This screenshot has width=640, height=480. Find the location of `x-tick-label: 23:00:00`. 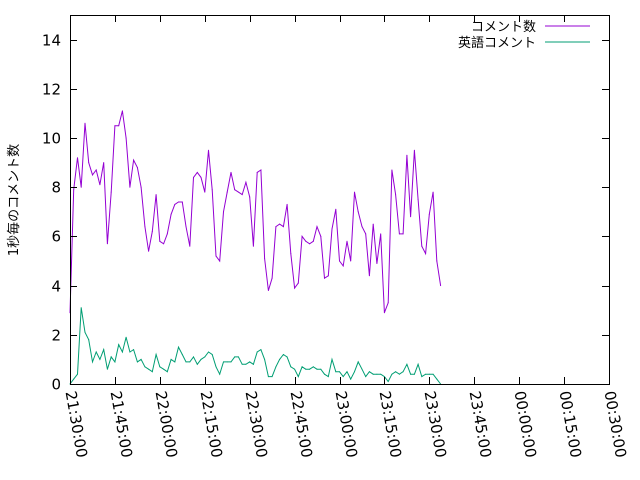

x-tick-label: 23:00:00 is located at coordinates (346, 424).